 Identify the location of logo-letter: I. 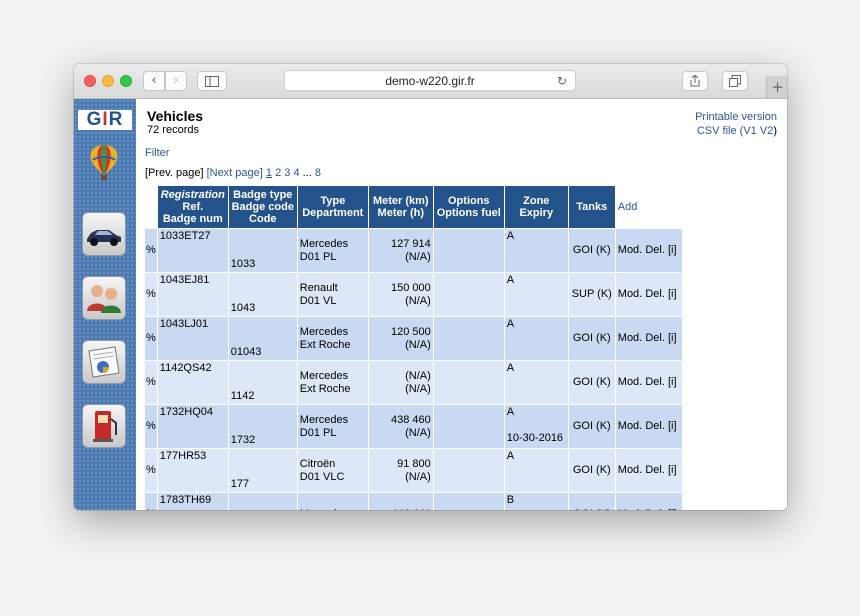
(105, 119).